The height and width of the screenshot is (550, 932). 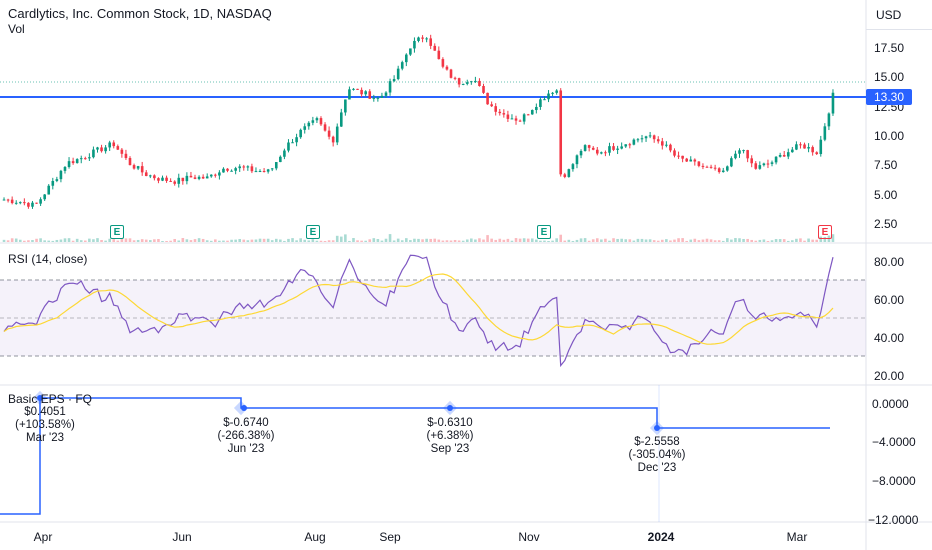 I want to click on rsi-tick: 40.00, so click(x=889, y=338).